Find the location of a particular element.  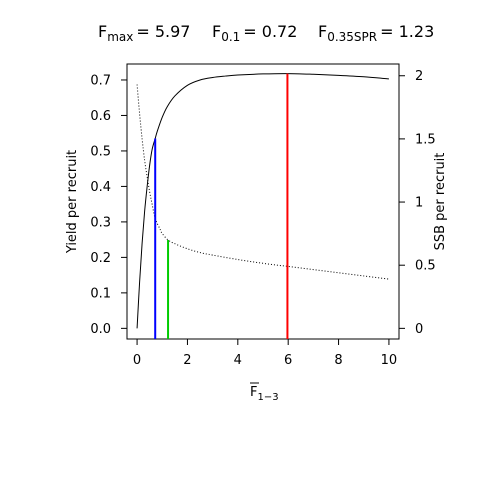

x-tick-label: 6 is located at coordinates (288, 360).